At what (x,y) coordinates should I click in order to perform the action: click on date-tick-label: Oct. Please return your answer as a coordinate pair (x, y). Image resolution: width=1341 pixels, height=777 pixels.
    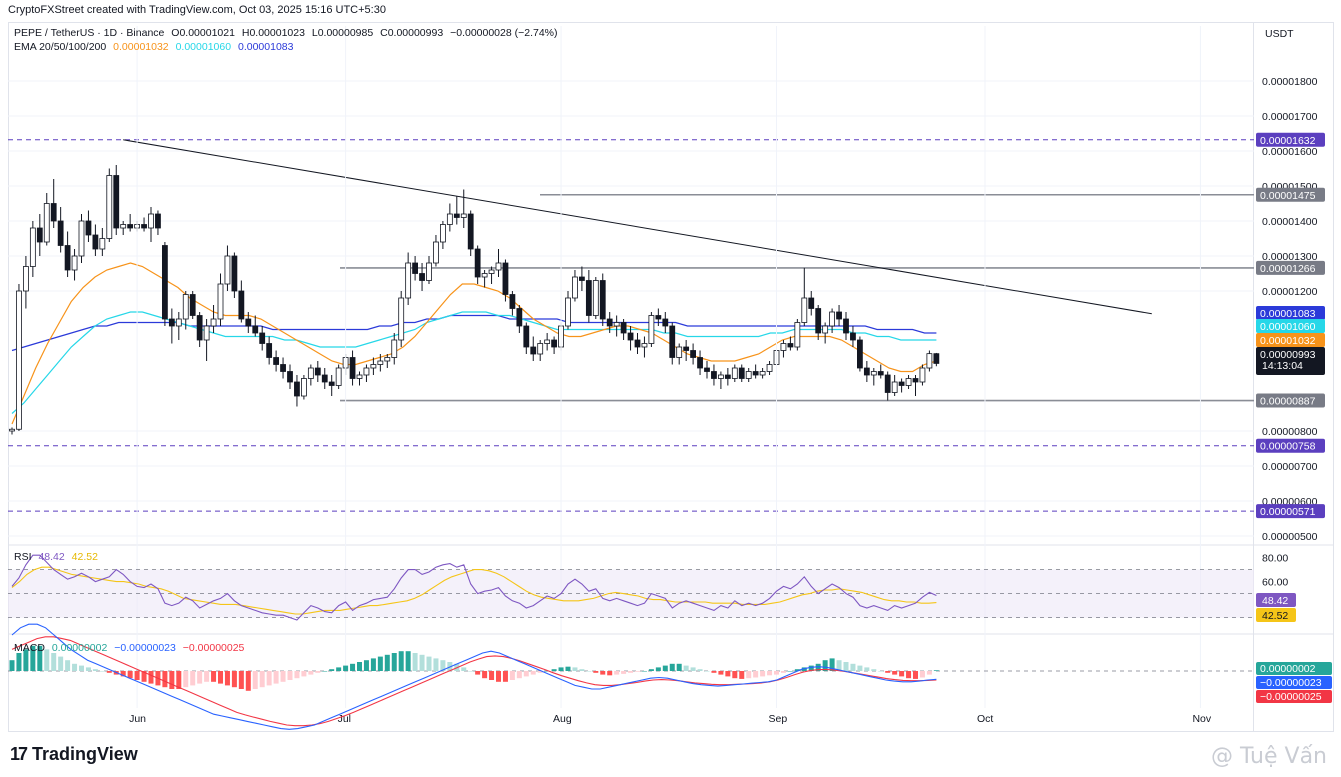
    Looking at the image, I should click on (985, 719).